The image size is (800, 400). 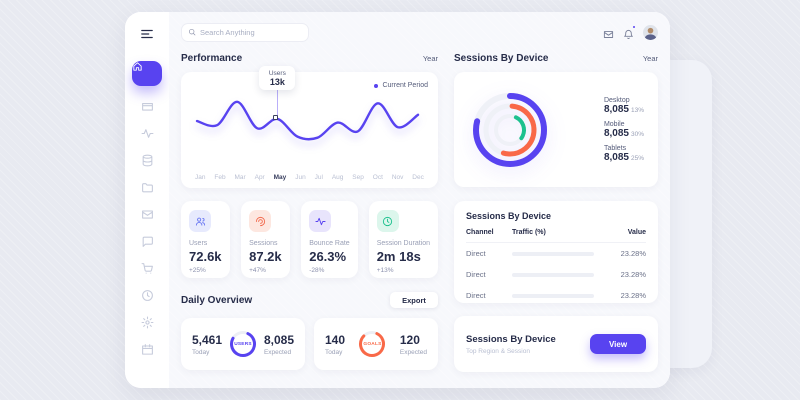 What do you see at coordinates (623, 133) in the screenshot?
I see `device-value: 8,085 30%` at bounding box center [623, 133].